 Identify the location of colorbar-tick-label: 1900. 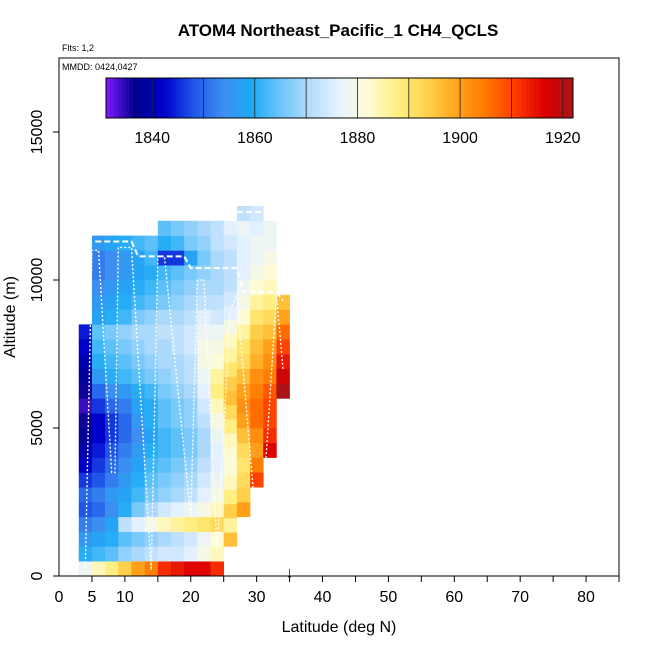
(460, 138).